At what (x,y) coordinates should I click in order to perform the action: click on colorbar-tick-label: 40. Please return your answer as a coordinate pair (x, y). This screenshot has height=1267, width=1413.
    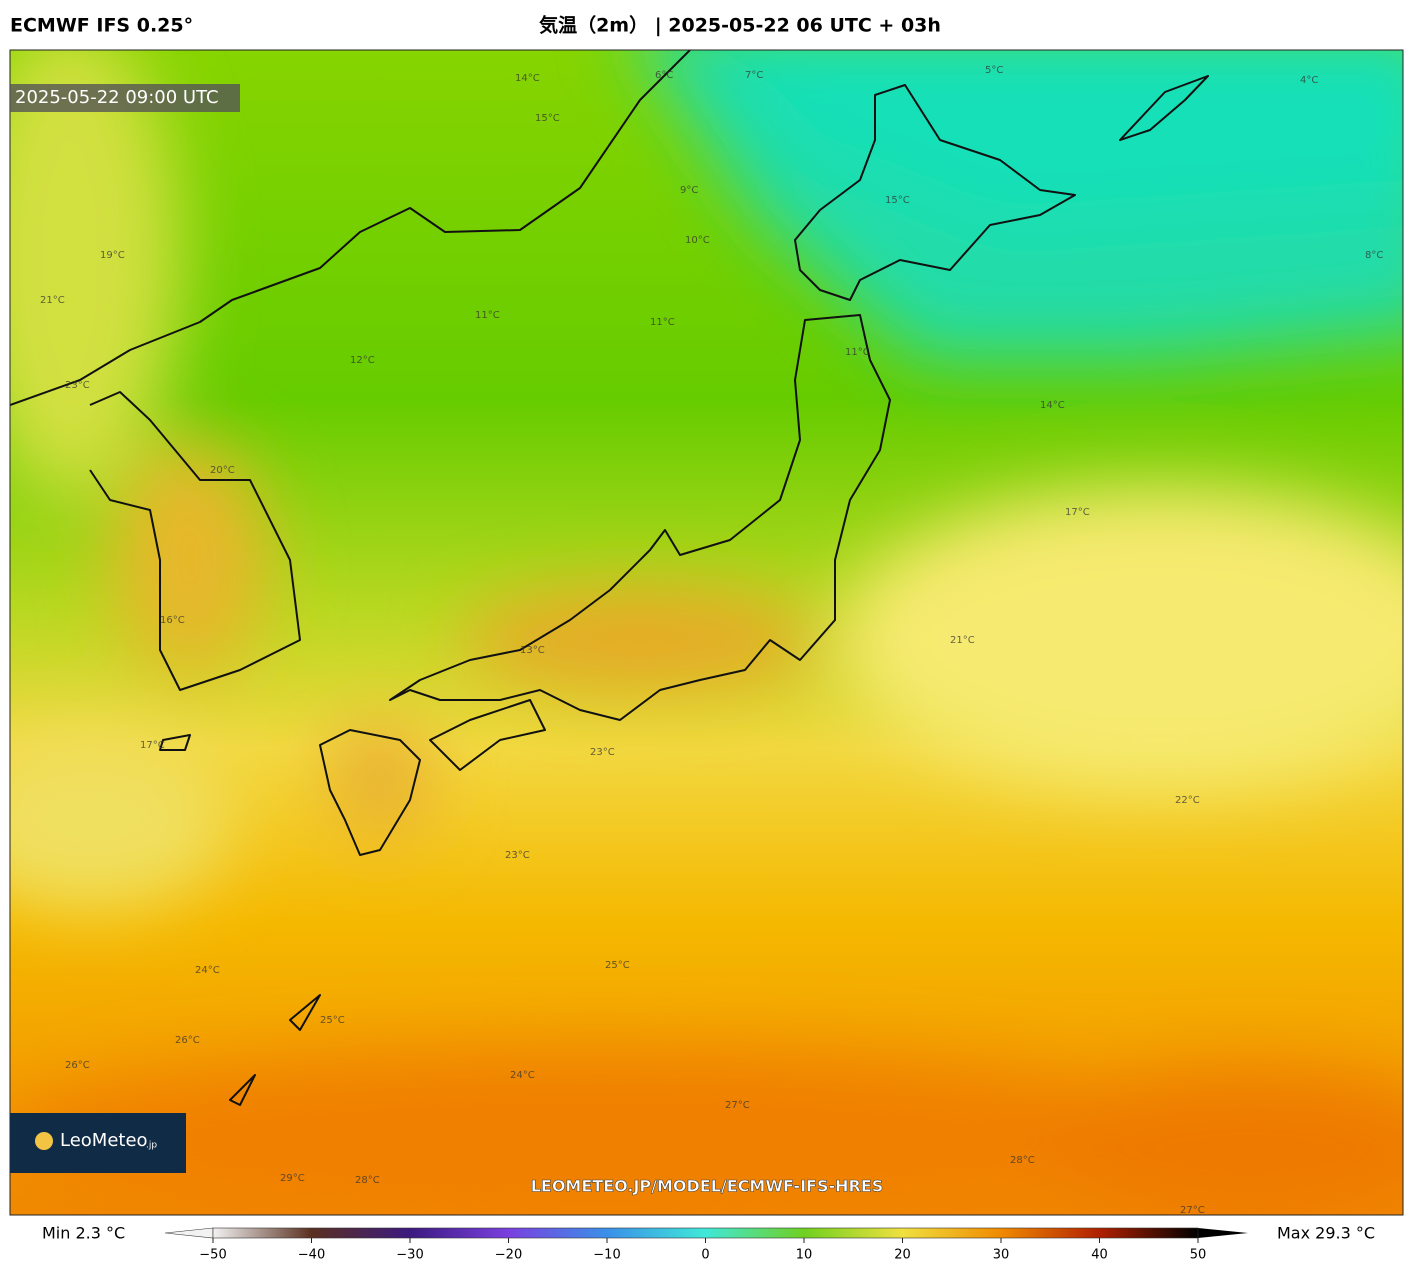
    Looking at the image, I should click on (1099, 1255).